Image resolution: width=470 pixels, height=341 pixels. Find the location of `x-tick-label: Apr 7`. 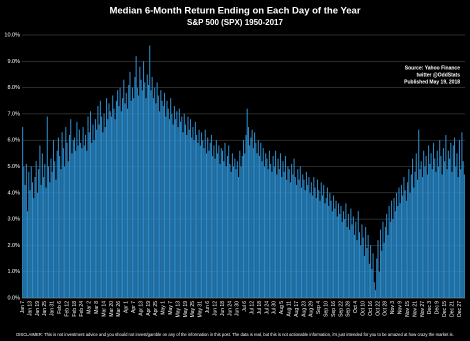

x-tick-label: Apr 7 is located at coordinates (134, 307).